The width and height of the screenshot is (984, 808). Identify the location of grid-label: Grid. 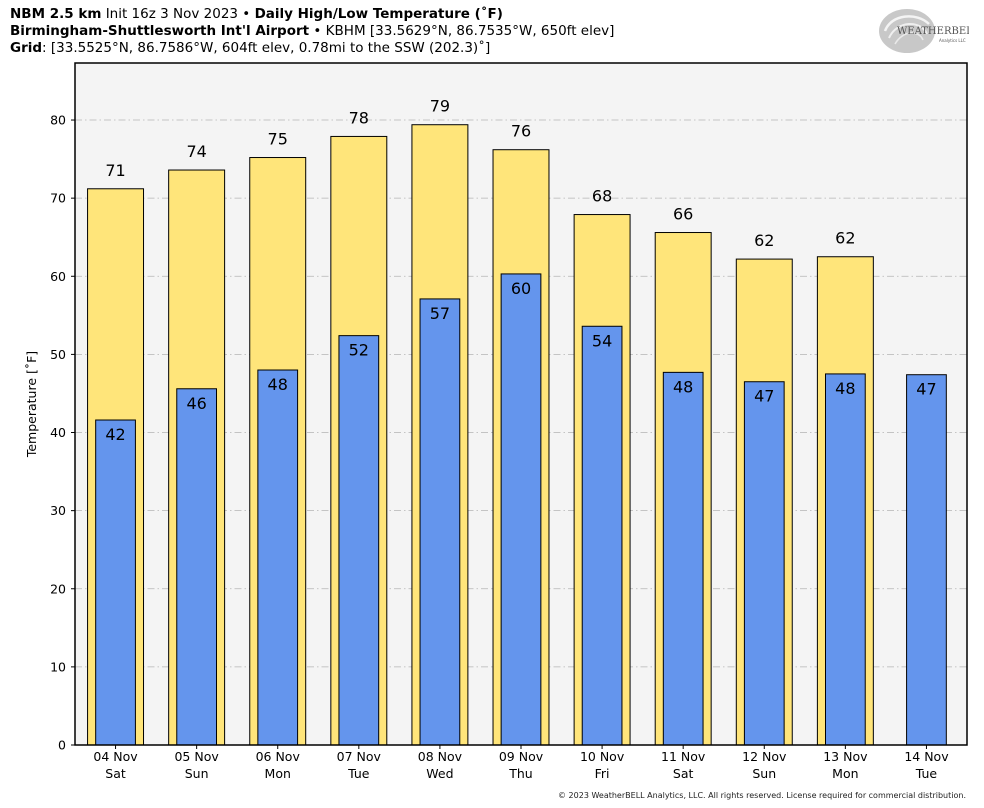
(26, 48).